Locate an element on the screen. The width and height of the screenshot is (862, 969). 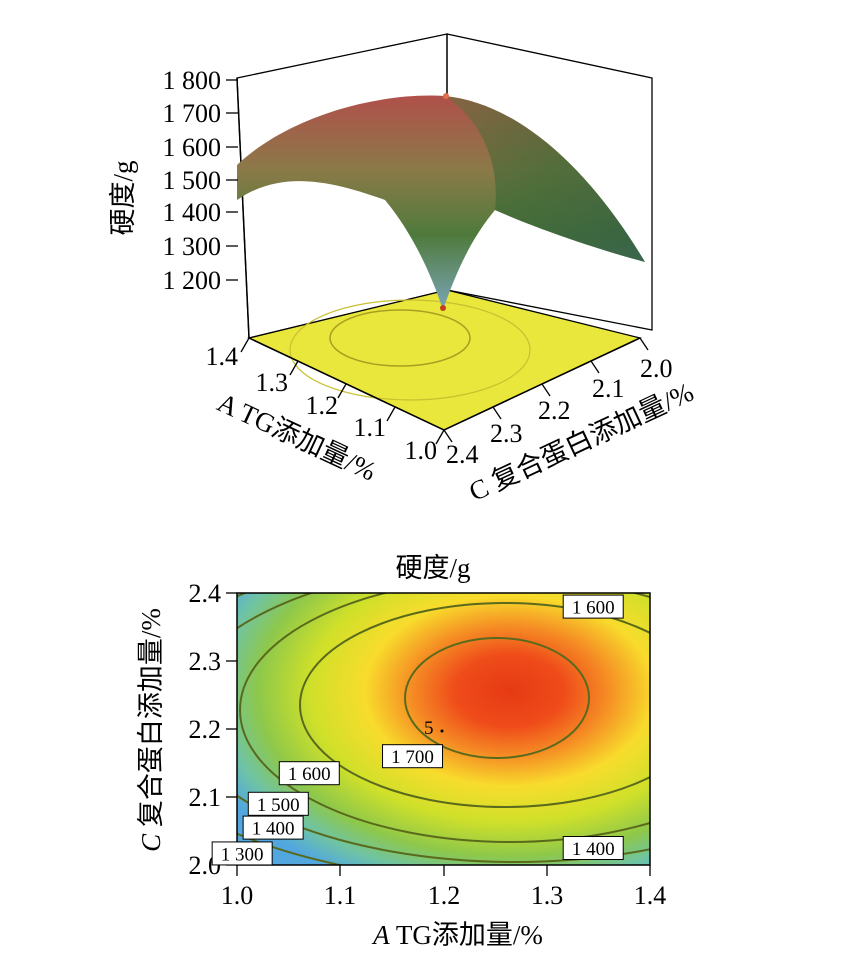
a-tick-label: 1.2 is located at coordinates (322, 405).